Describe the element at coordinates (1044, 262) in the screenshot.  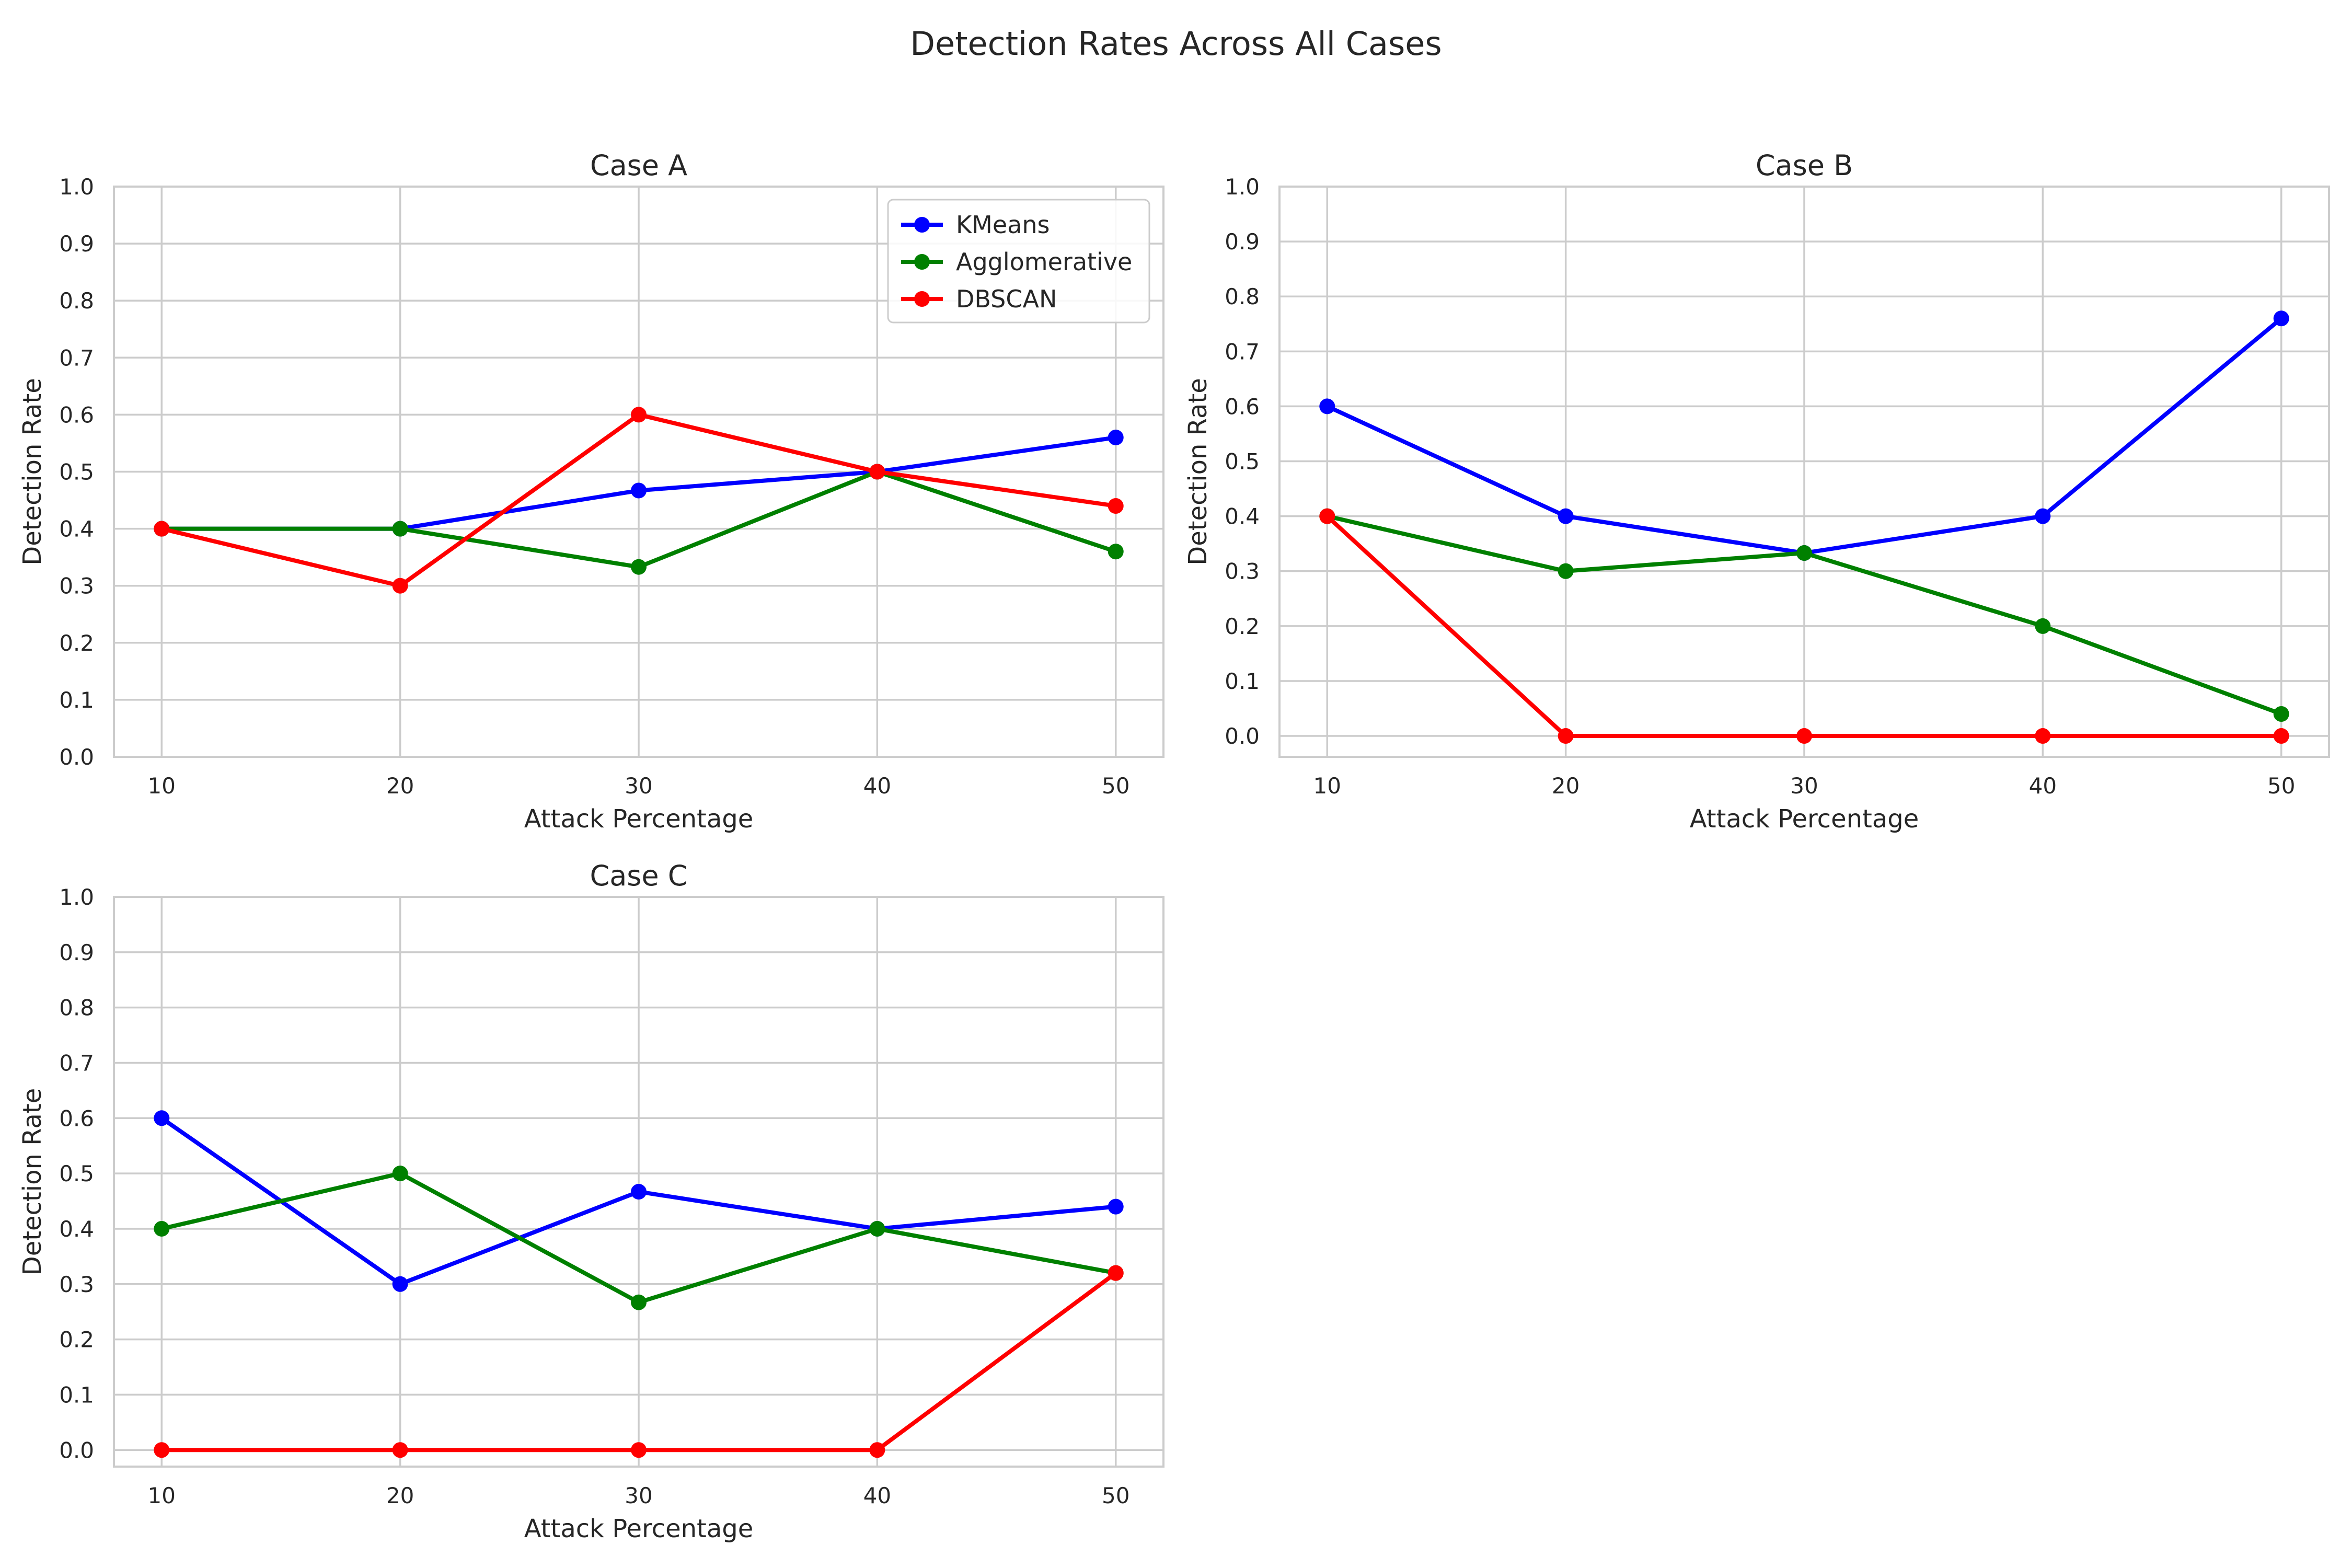
I see `legend-label-agglomerative: Agglomerative` at that location.